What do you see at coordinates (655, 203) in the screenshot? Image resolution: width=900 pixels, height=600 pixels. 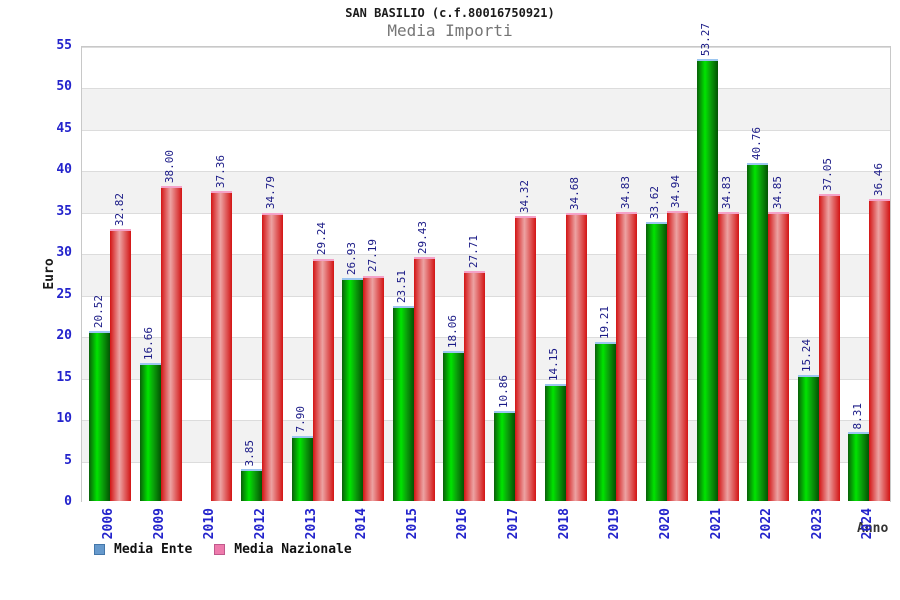 I see `bar-value-label: 33.62` at bounding box center [655, 203].